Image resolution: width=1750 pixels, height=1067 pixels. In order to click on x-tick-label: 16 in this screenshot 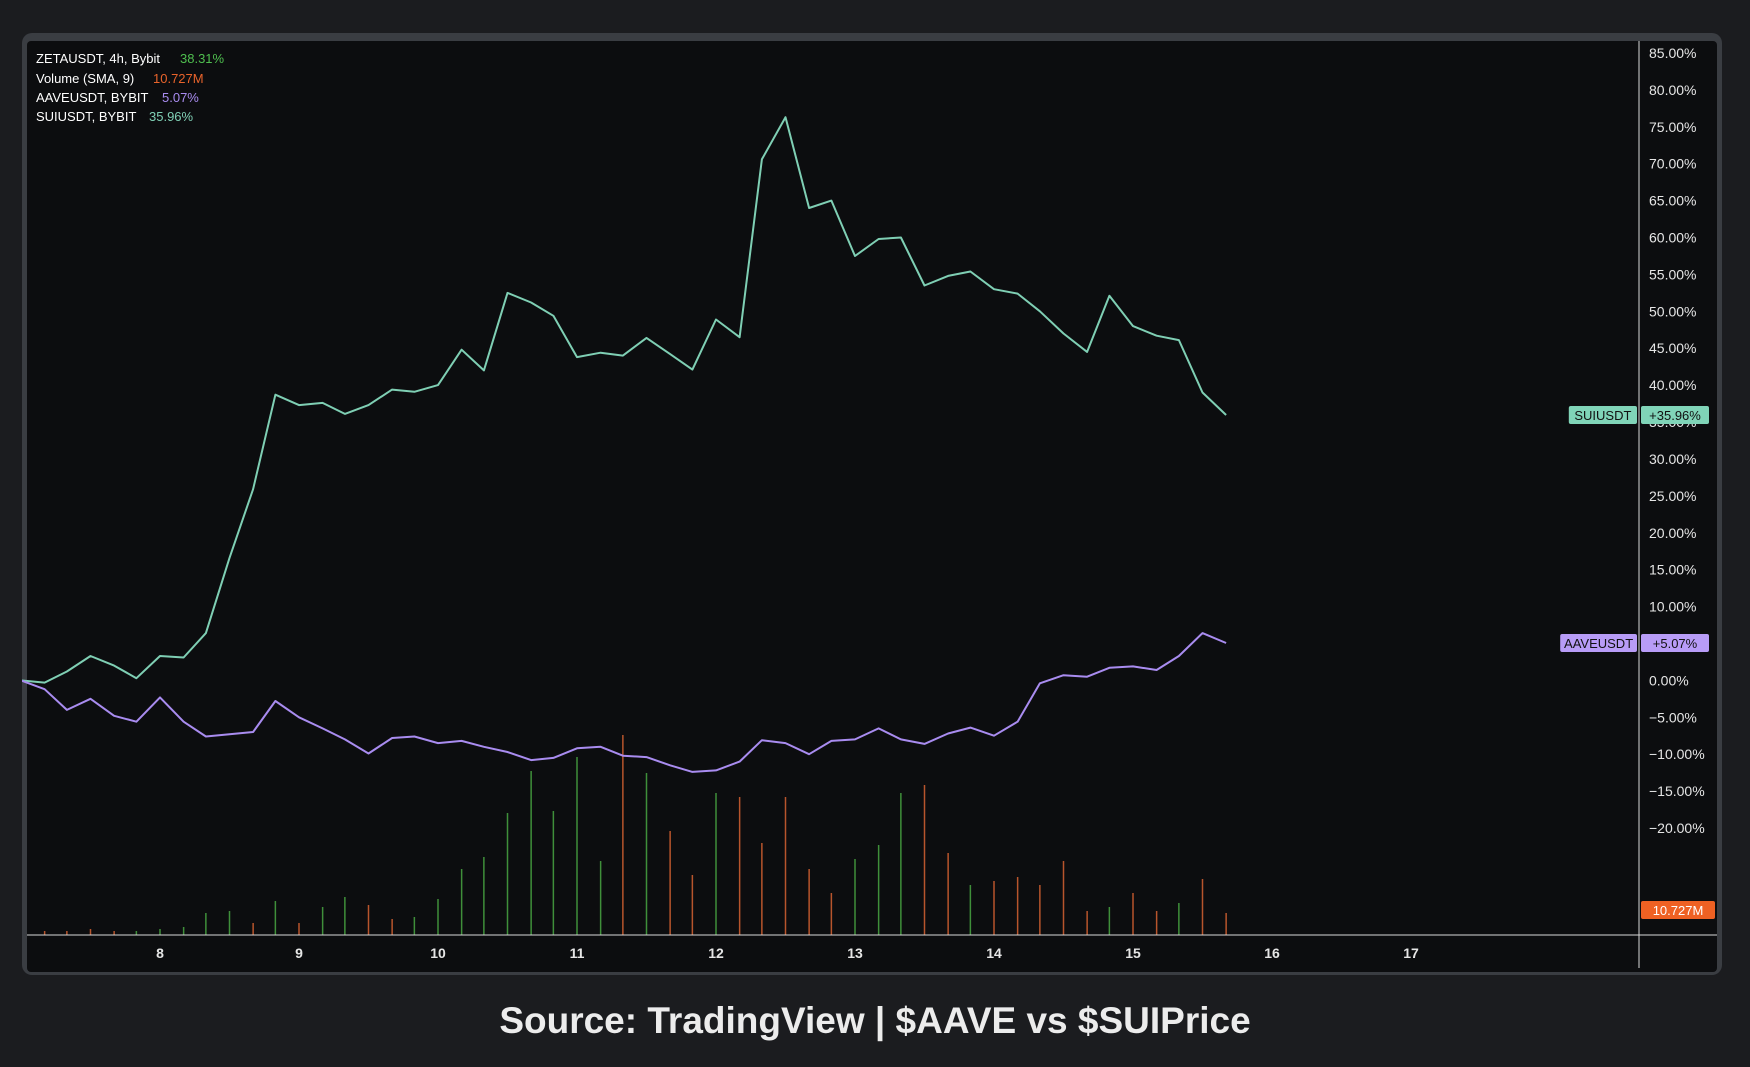, I will do `click(1272, 953)`.